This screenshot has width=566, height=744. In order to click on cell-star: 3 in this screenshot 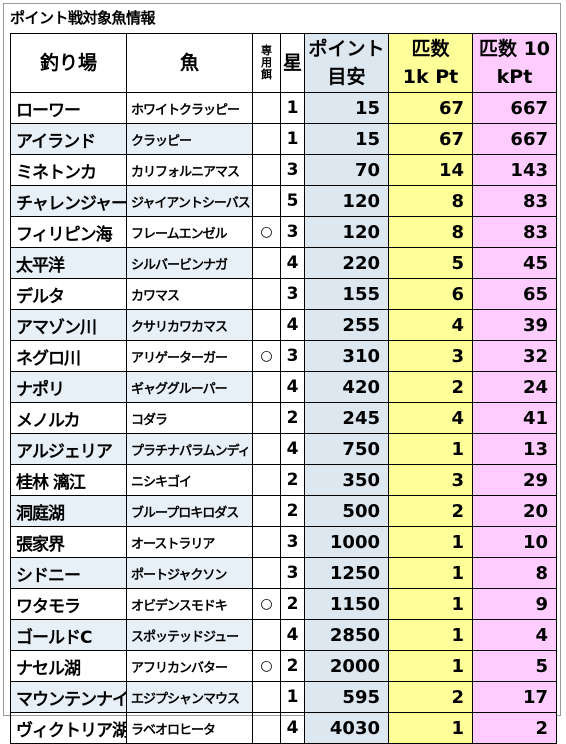, I will do `click(292, 294)`.